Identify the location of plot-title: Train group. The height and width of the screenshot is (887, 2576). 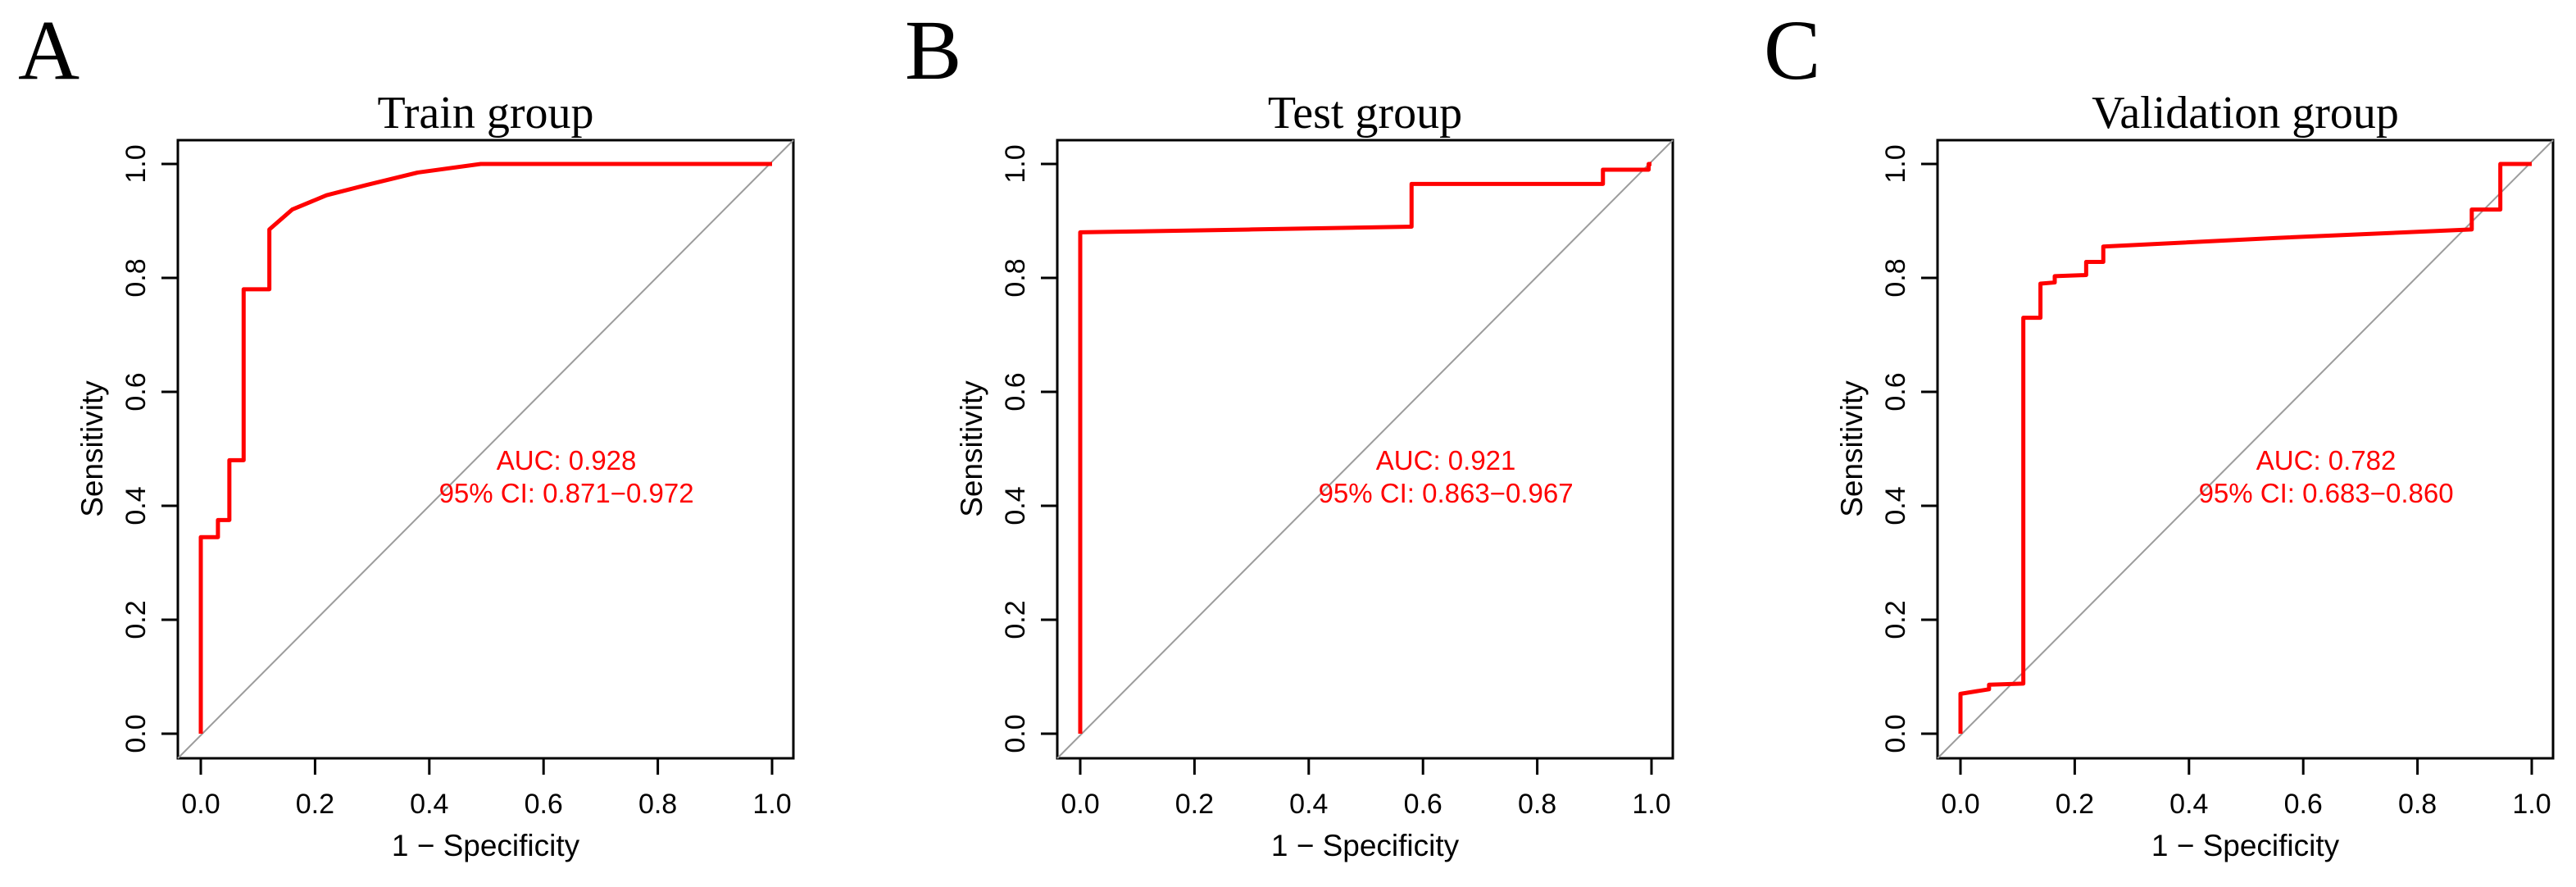
(486, 114).